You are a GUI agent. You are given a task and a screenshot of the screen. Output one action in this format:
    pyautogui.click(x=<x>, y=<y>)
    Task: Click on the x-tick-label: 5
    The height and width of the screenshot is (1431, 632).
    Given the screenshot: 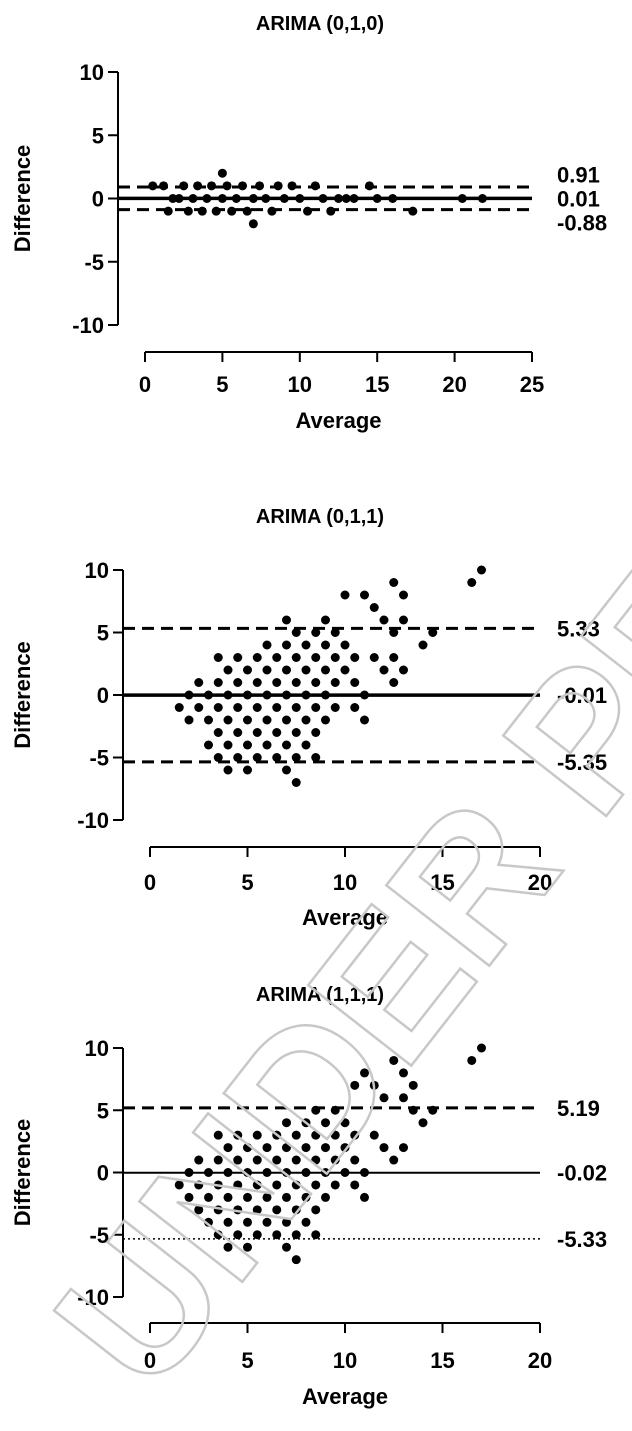 What is the action you would take?
    pyautogui.click(x=247, y=882)
    